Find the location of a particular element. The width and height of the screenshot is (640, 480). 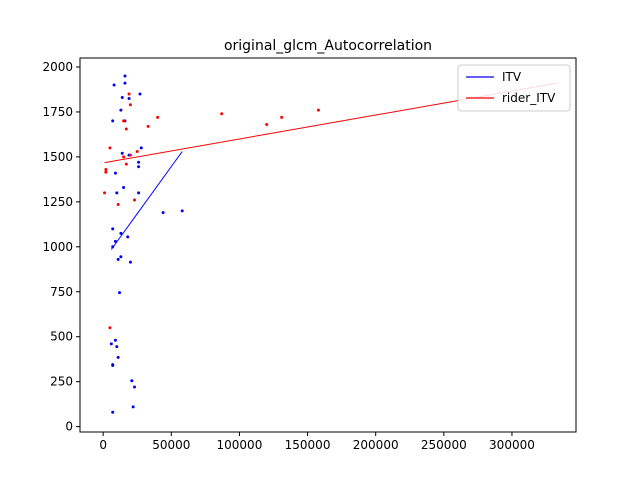

y-tick-label-8: 2000 is located at coordinates (57, 67).